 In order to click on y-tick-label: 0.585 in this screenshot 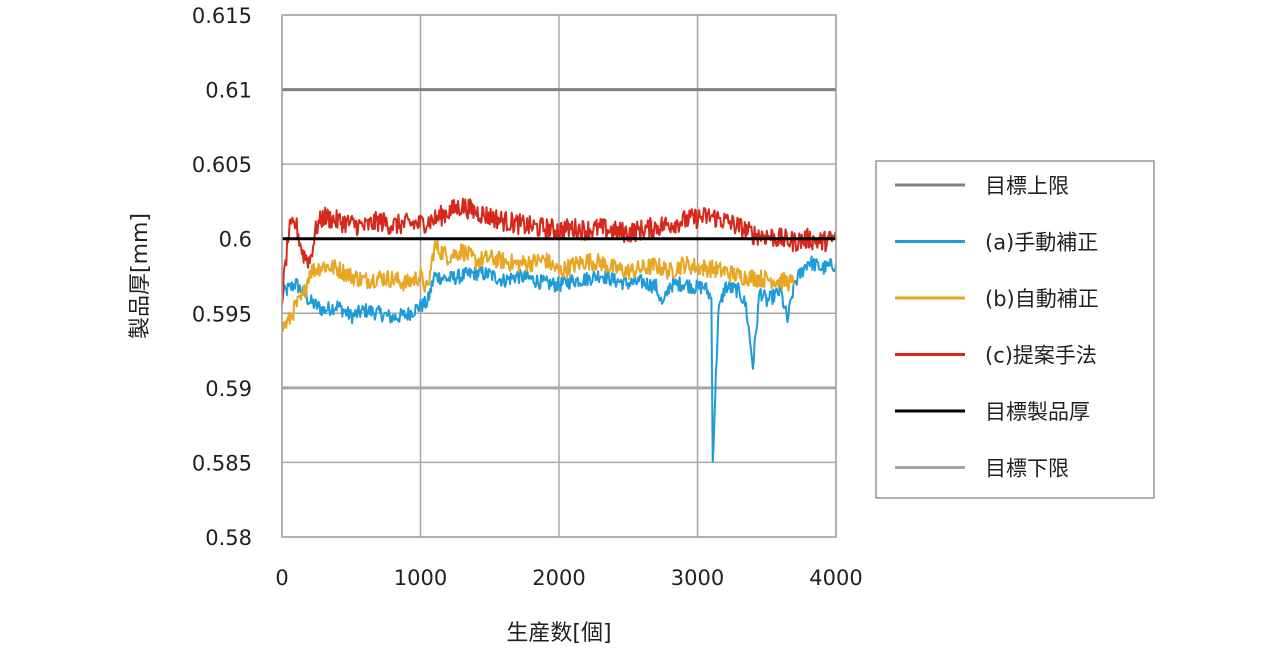, I will do `click(222, 463)`.